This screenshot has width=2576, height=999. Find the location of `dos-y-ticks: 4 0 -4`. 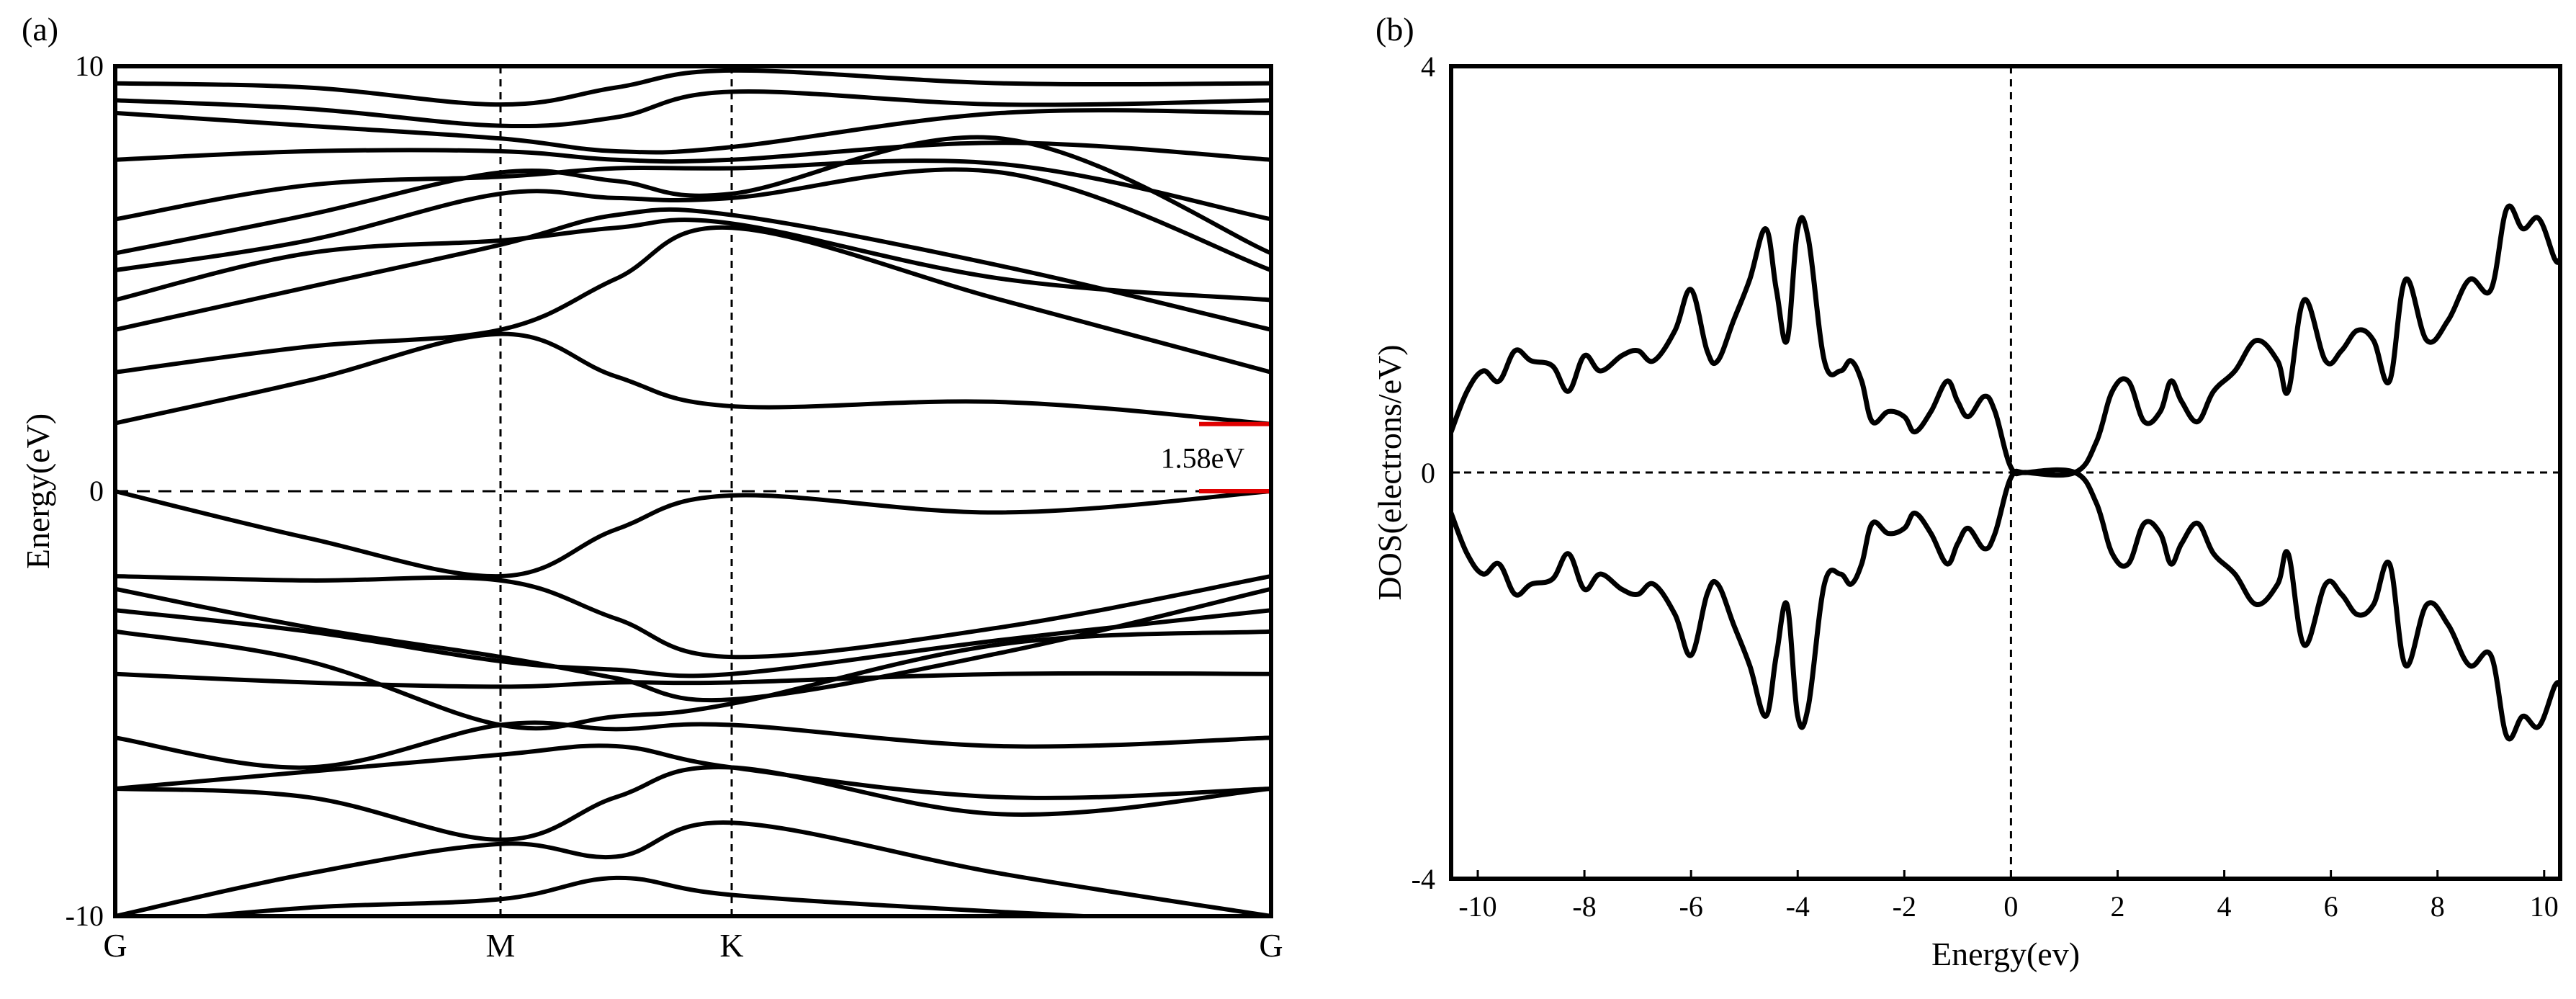

dos-y-ticks: 4 0 -4 is located at coordinates (1436, 472).